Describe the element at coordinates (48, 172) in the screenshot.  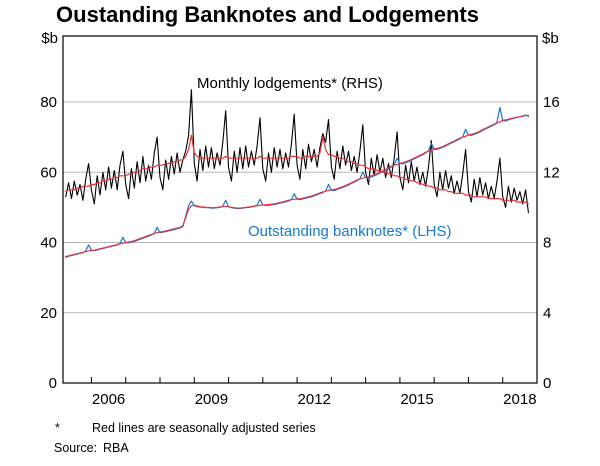
I see `left-tick-label: 60` at that location.